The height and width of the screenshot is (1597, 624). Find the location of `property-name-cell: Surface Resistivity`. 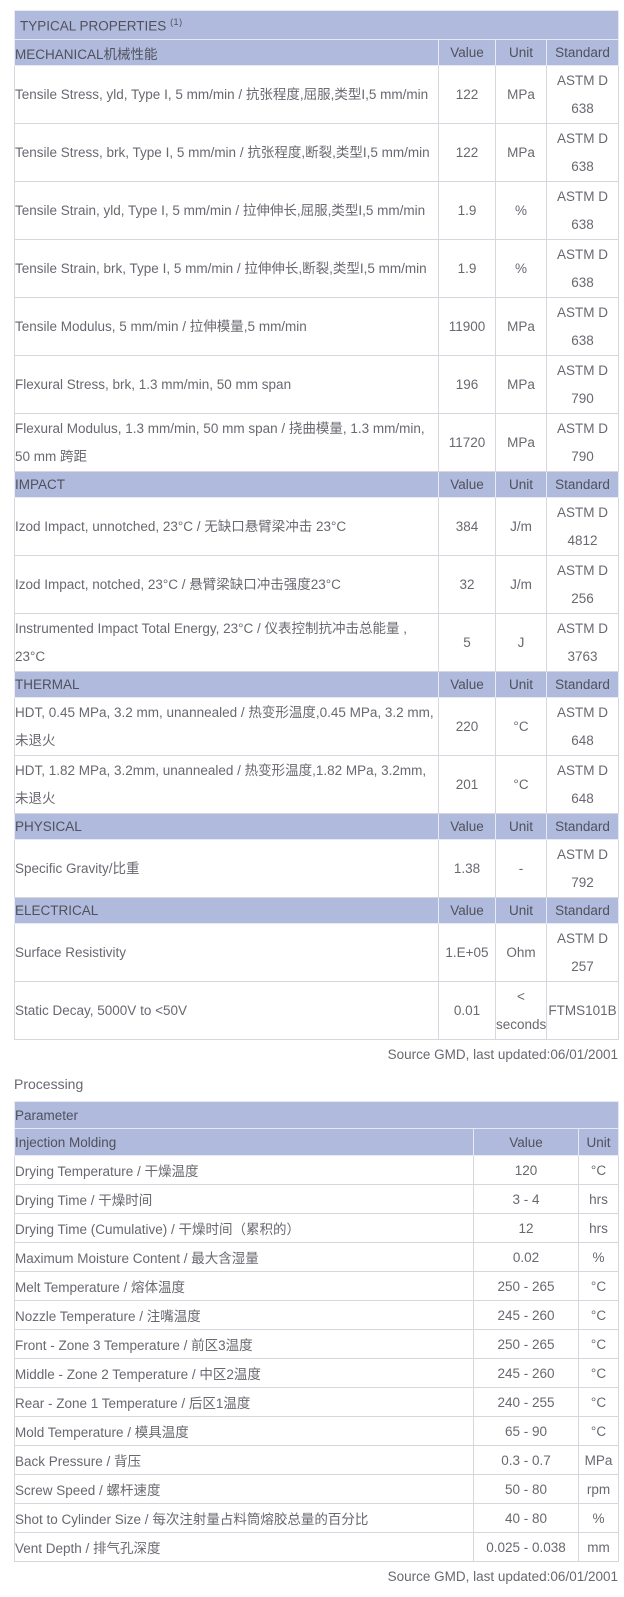

property-name-cell: Surface Resistivity is located at coordinates (226, 952).